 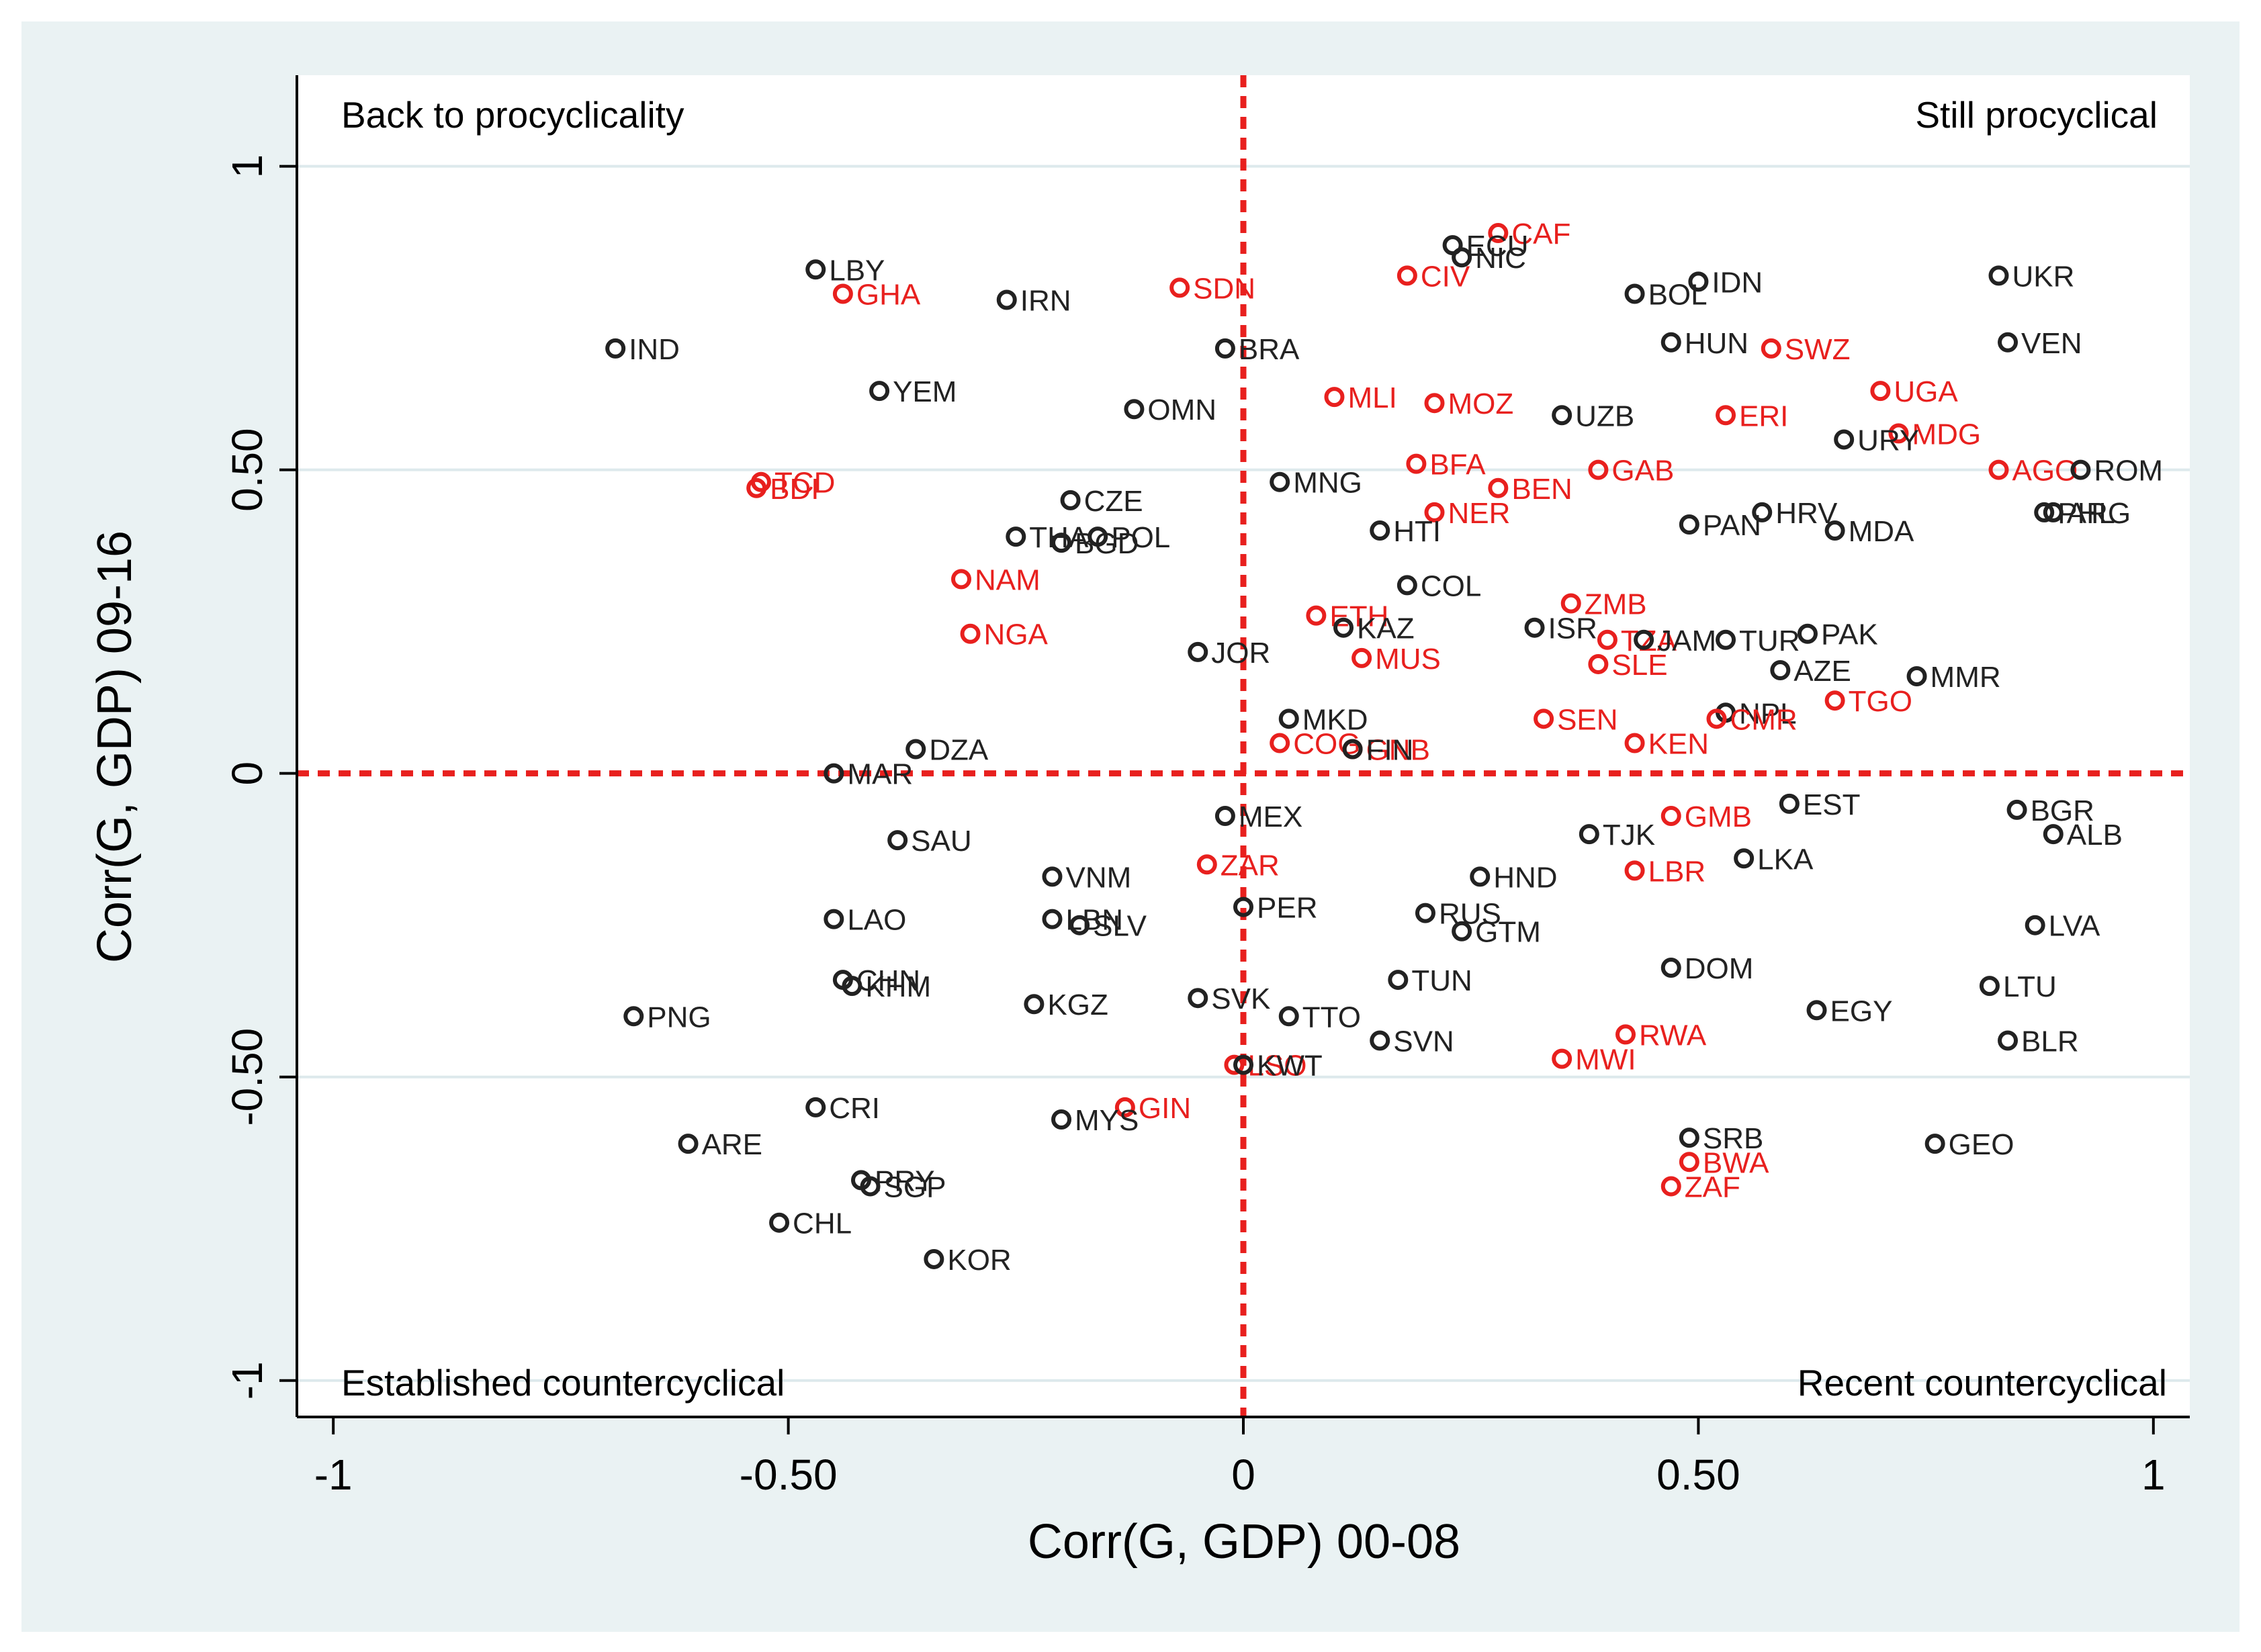 I want to click on point-hun, so click(x=1670, y=342).